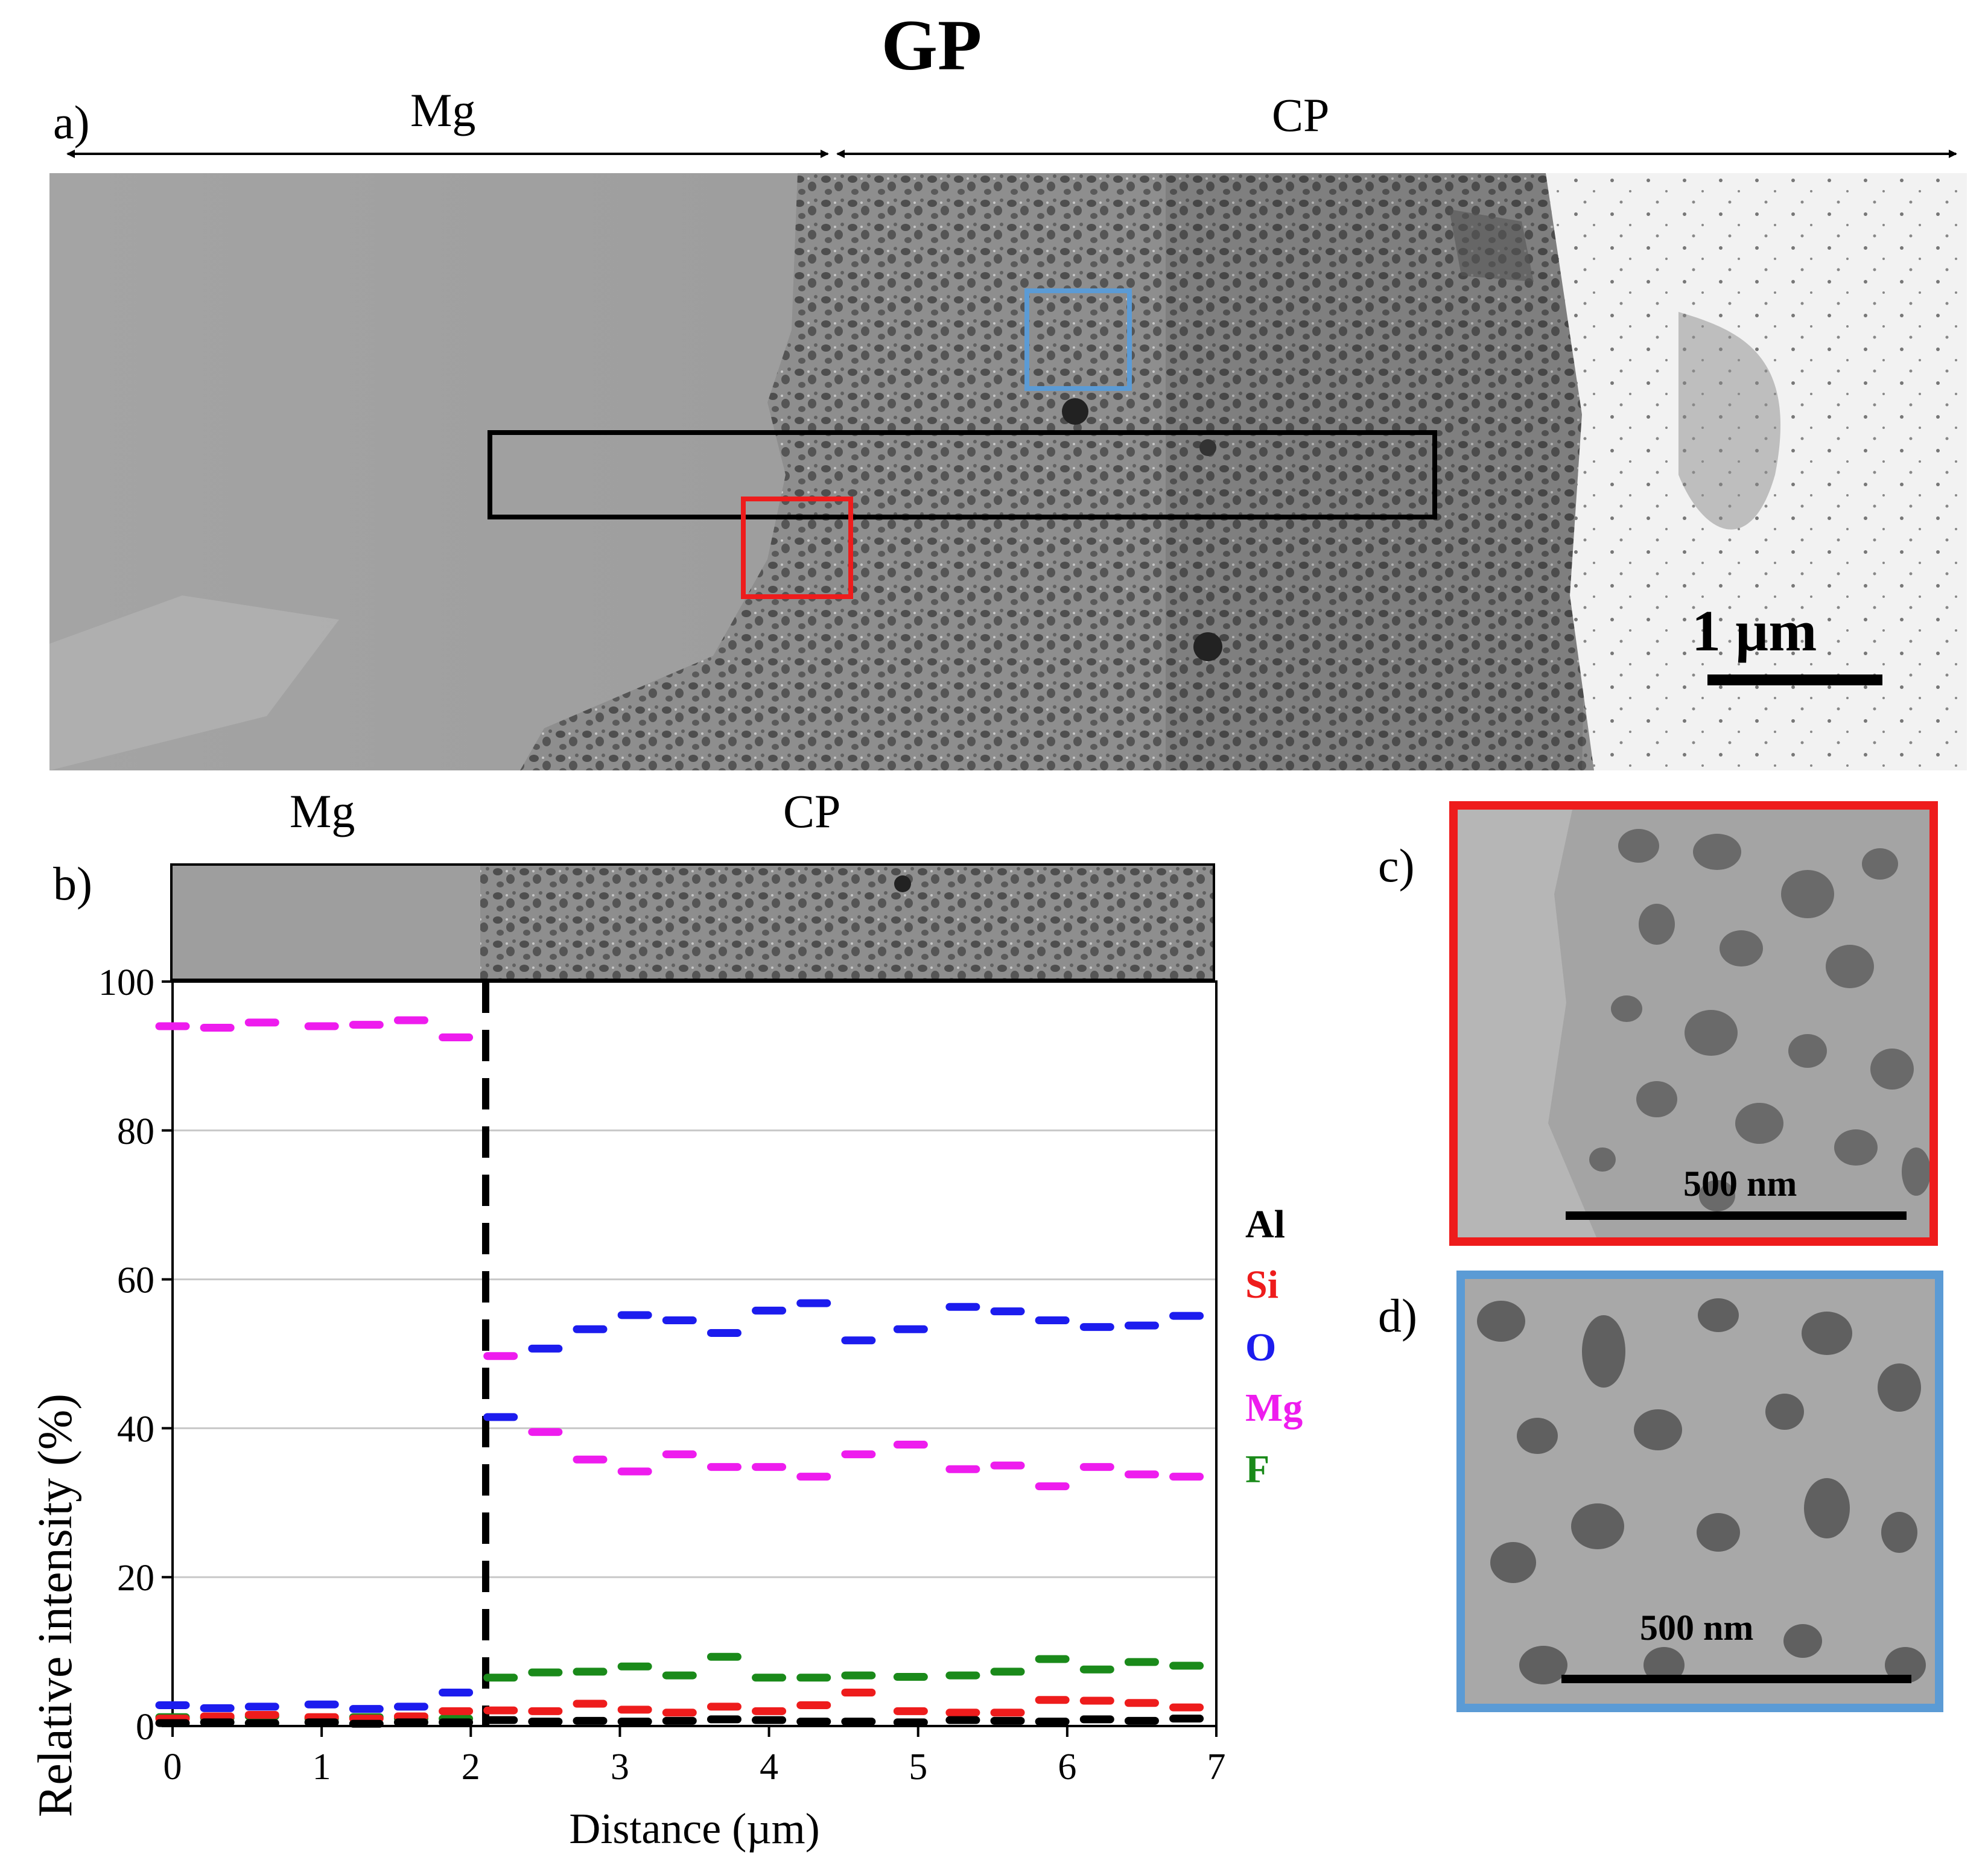  Describe the element at coordinates (1697, 1628) in the screenshot. I see `panel-d-scale-bar-label: 500 nm` at that location.